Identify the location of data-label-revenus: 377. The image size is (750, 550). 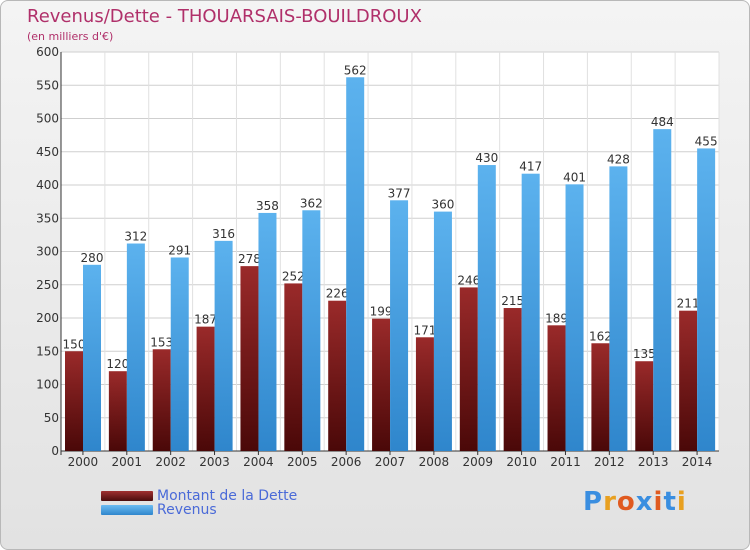
(399, 193).